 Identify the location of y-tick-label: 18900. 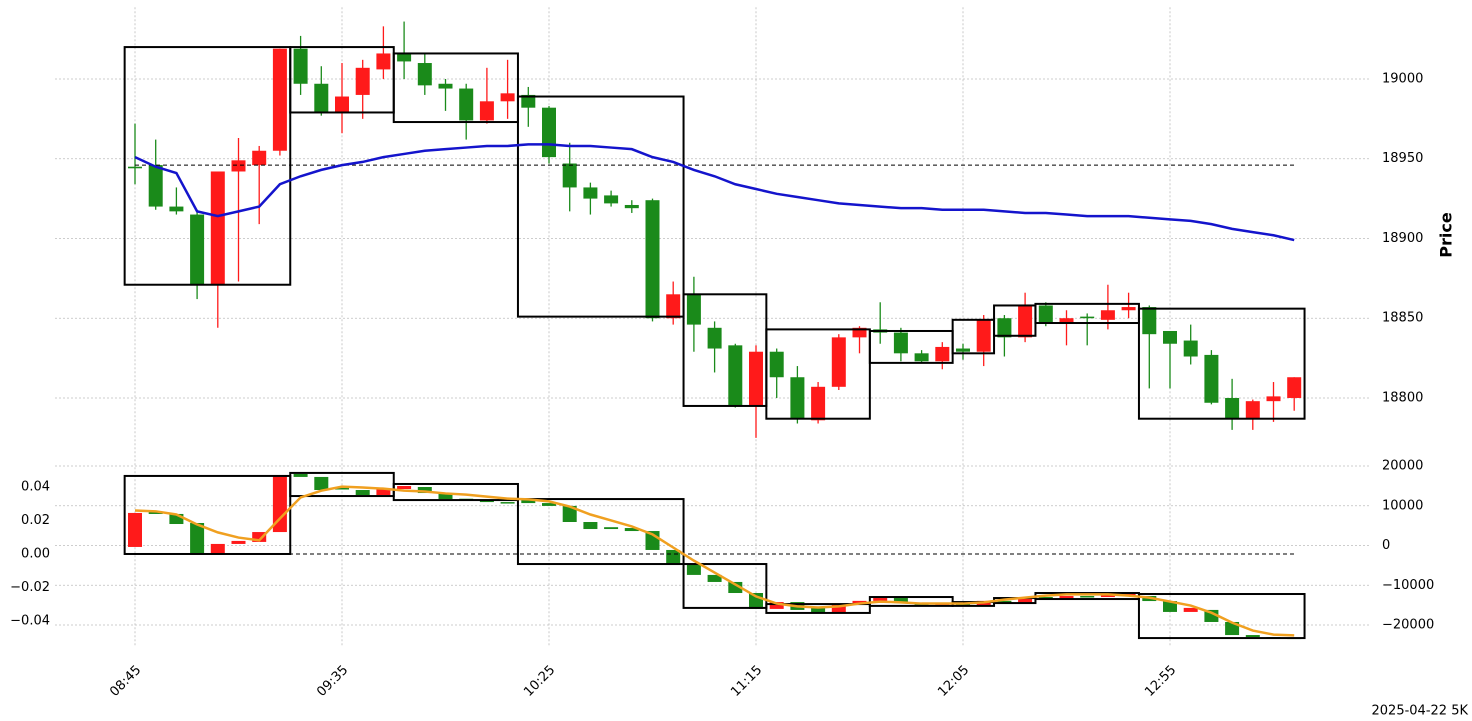
(1402, 238).